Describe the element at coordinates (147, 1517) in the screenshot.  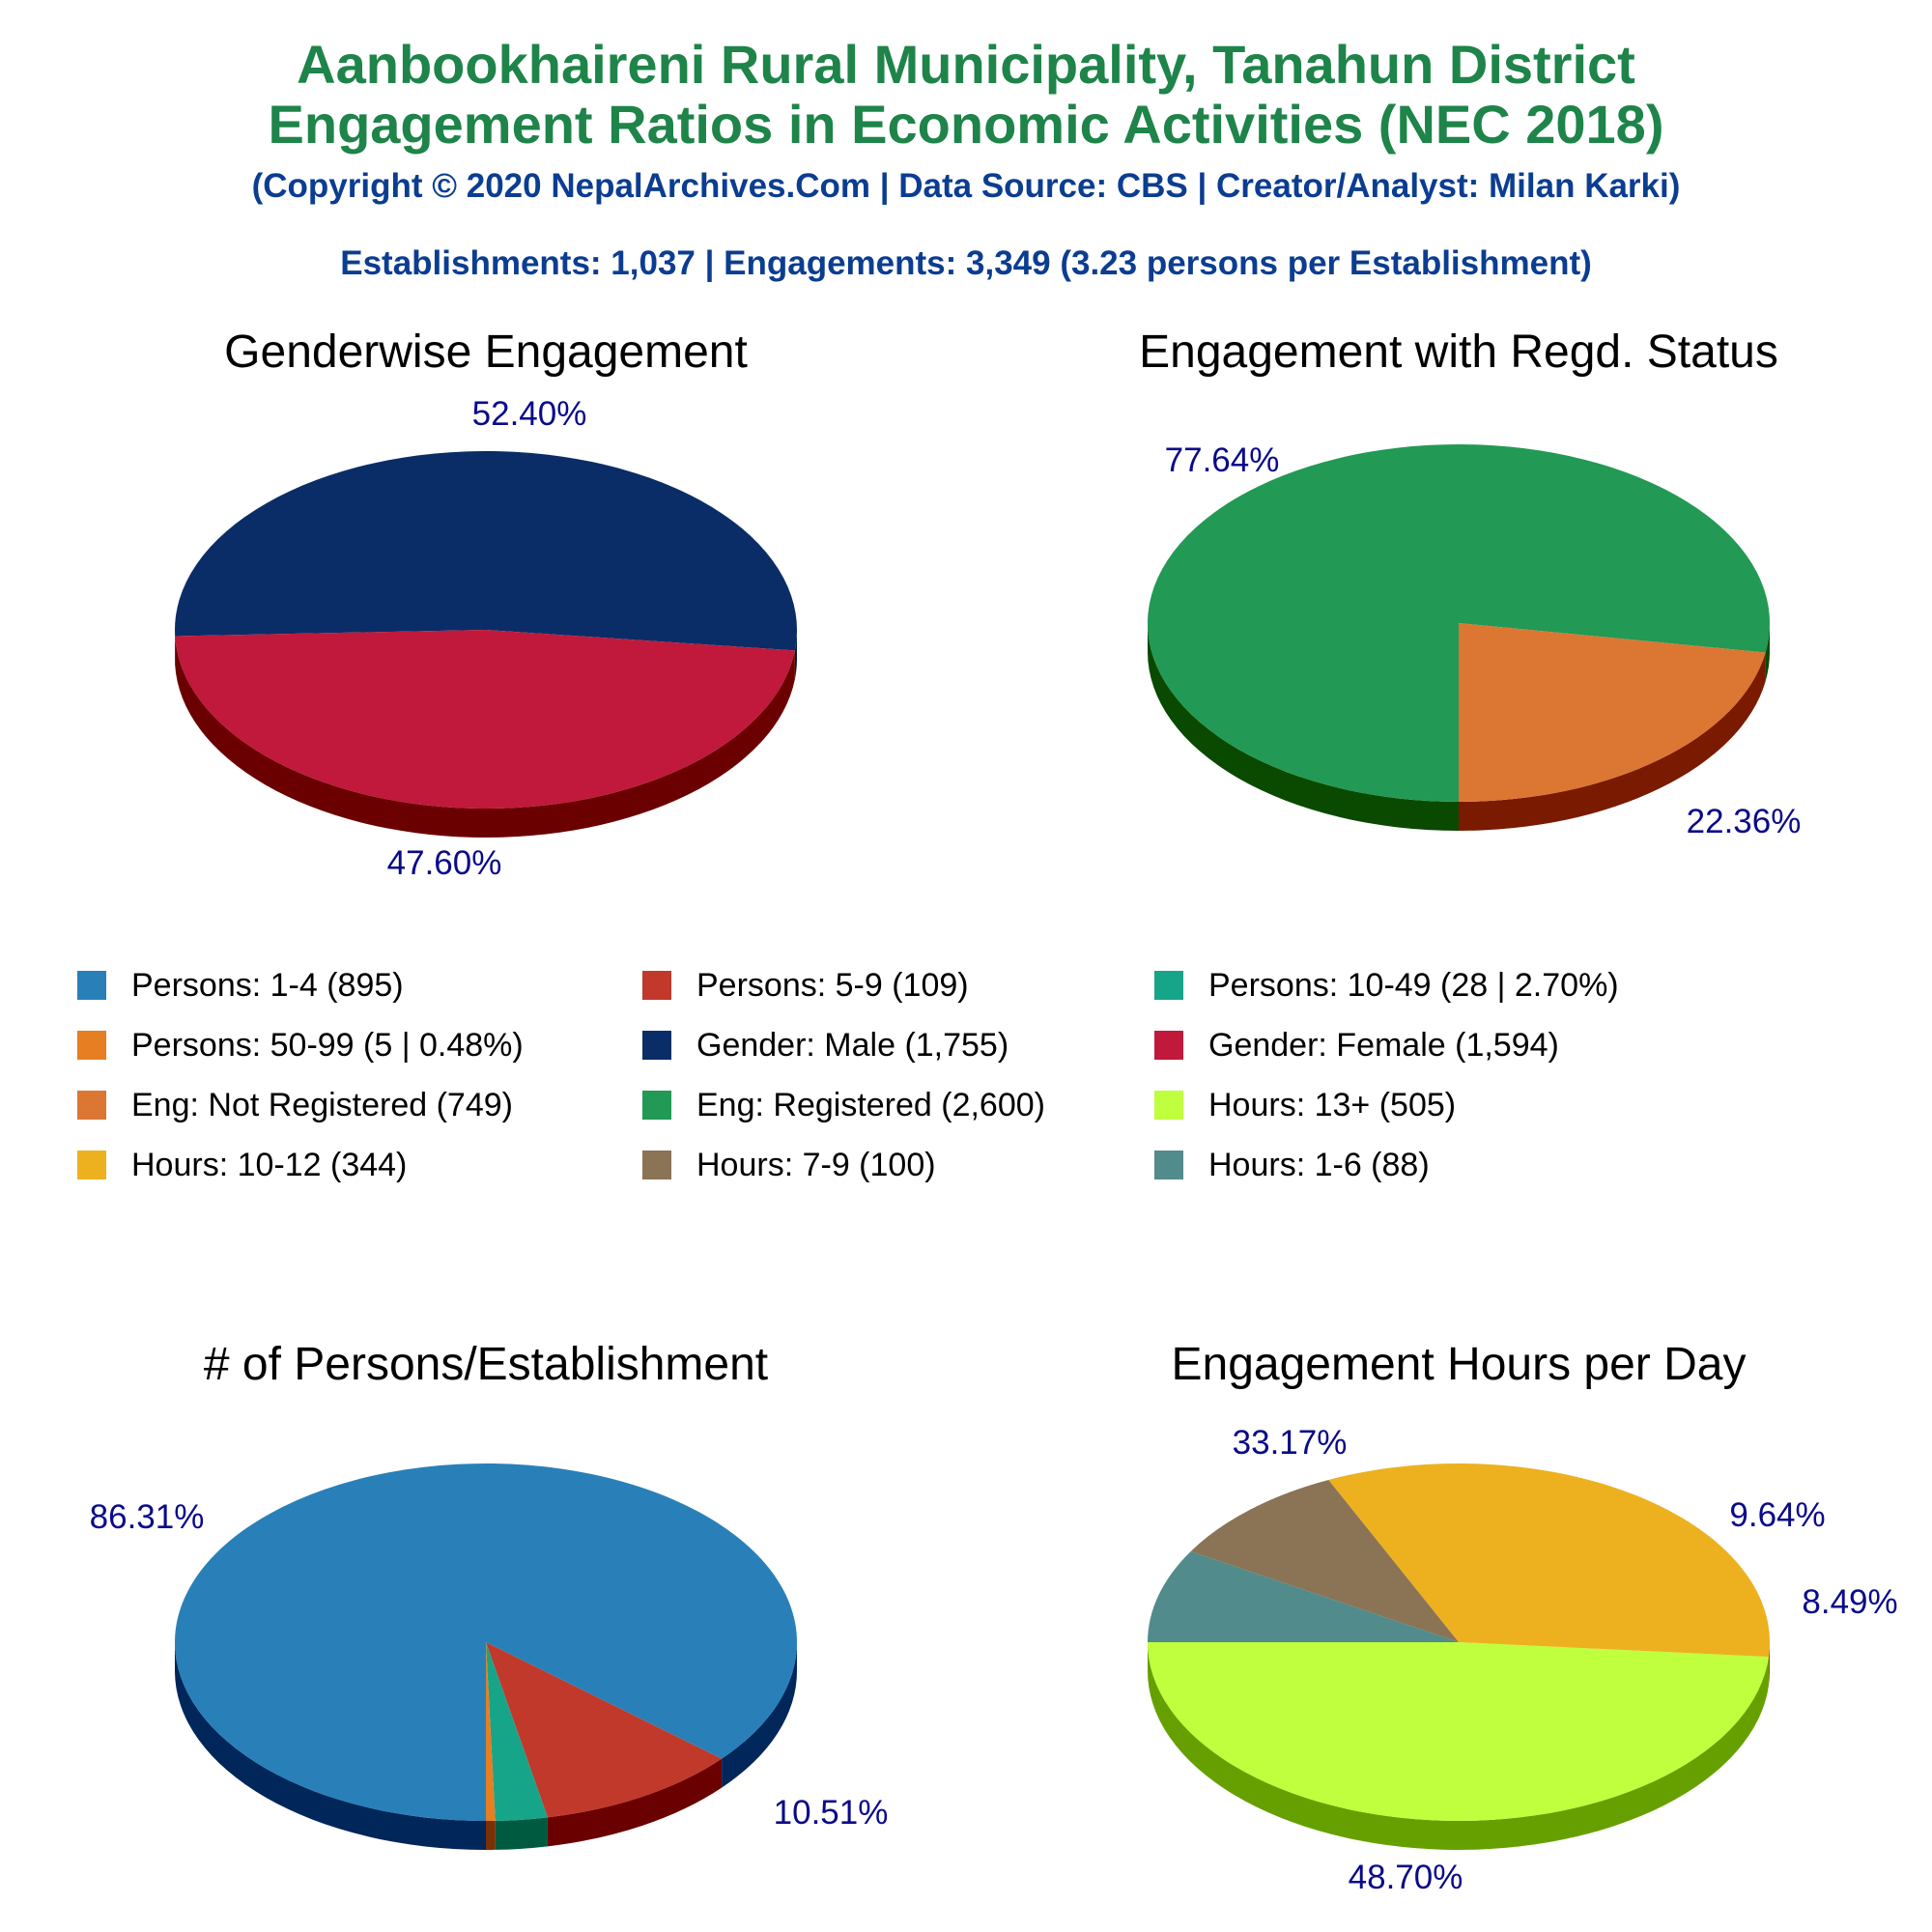
I see `slice-label: 86.31%` at that location.